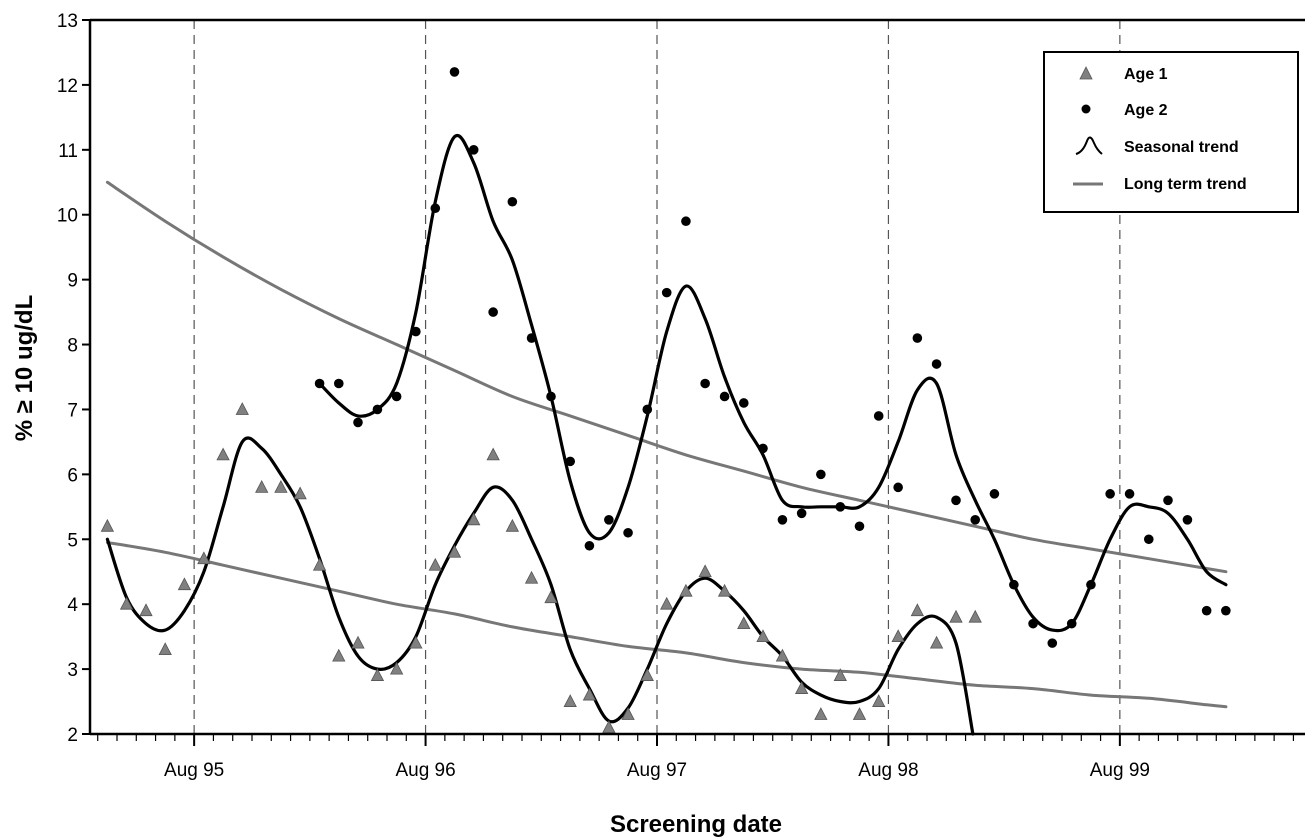  I want to click on y-tick-label-7: 7, so click(72, 410).